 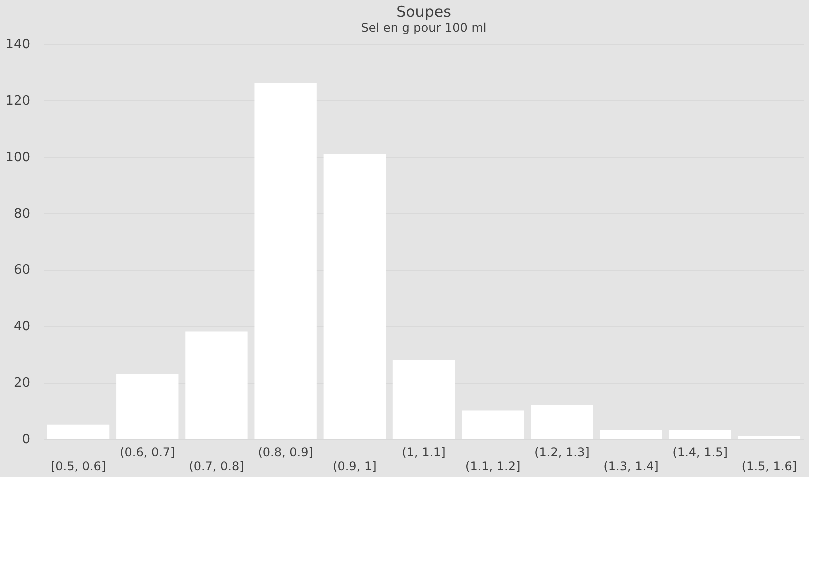 What do you see at coordinates (355, 467) in the screenshot?
I see `x-tick-label: (0.9, 1]` at bounding box center [355, 467].